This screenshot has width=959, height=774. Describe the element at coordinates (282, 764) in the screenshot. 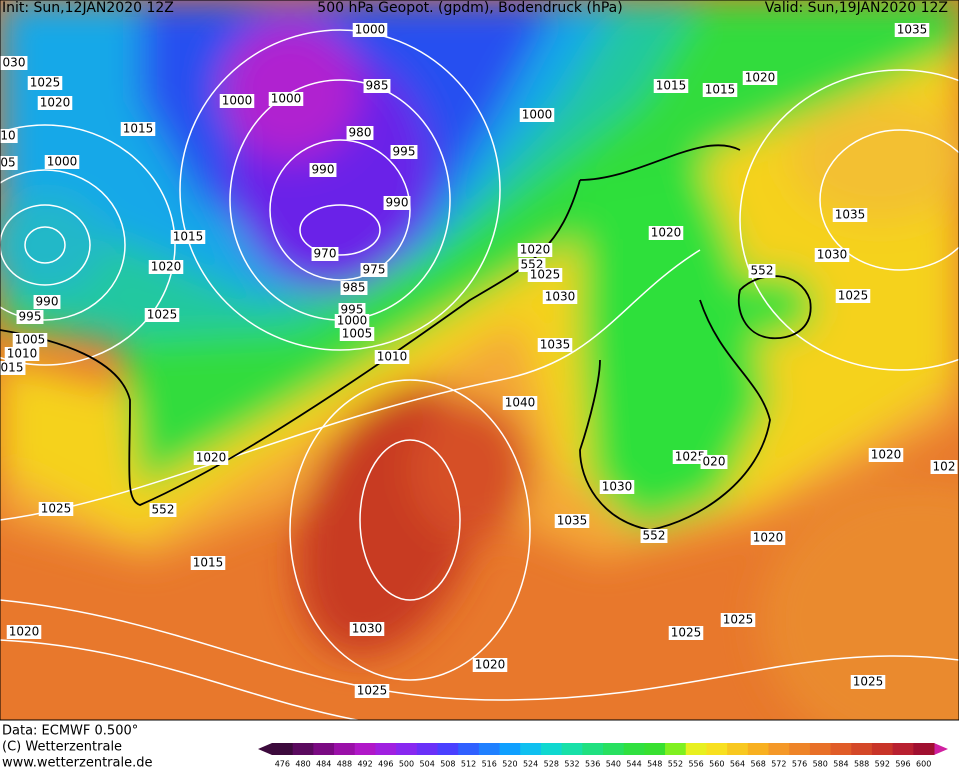

I see `colorbar-label: 476` at that location.